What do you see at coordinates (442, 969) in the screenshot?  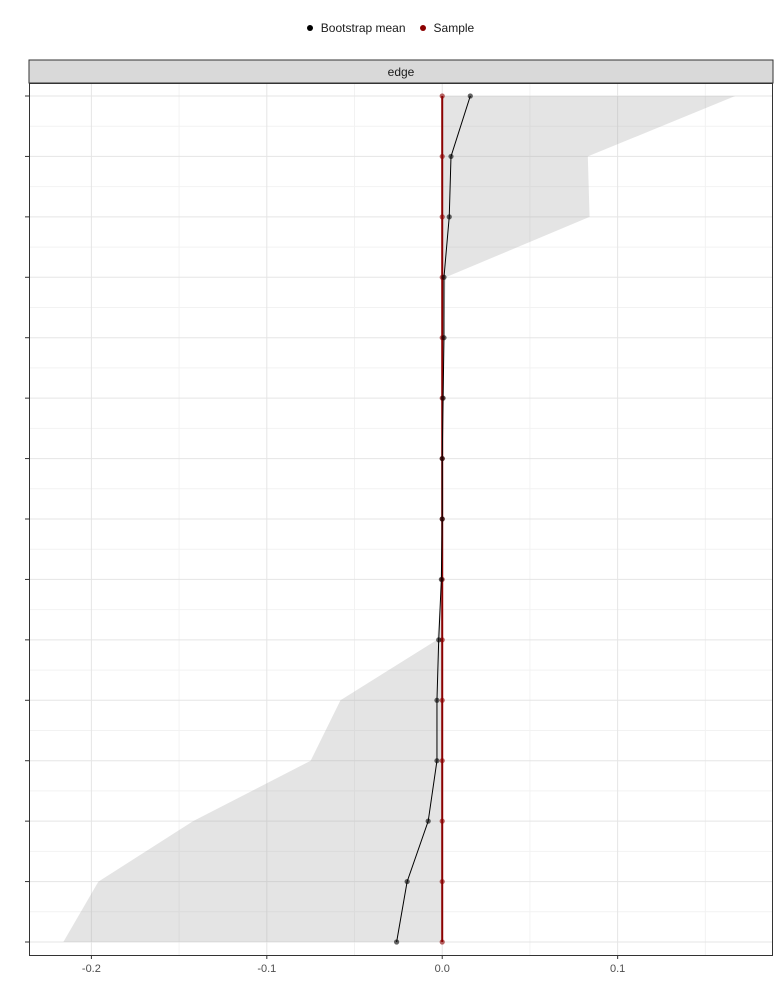 I see `x-tick-label: 0.0` at bounding box center [442, 969].